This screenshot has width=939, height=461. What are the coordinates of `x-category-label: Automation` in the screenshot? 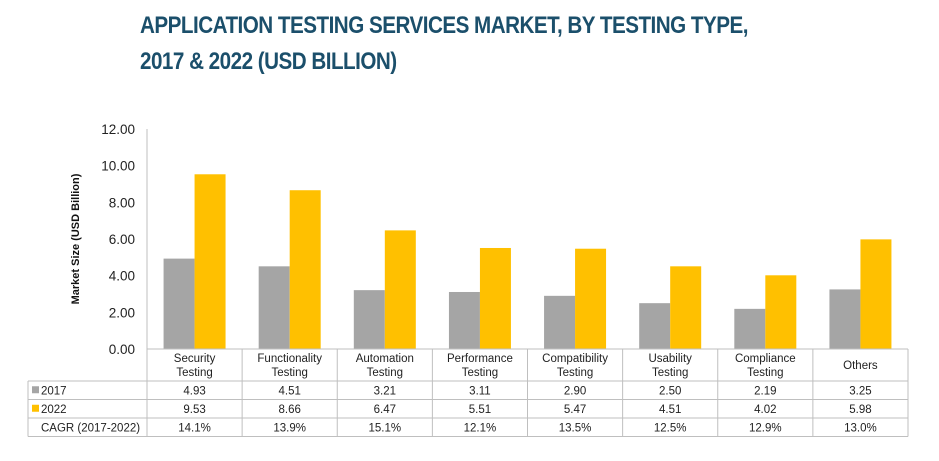 It's located at (385, 359).